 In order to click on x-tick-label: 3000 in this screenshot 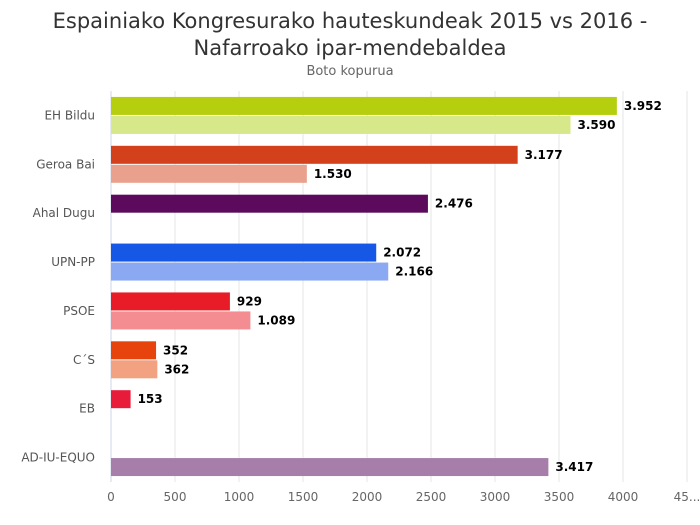, I will do `click(495, 497)`.